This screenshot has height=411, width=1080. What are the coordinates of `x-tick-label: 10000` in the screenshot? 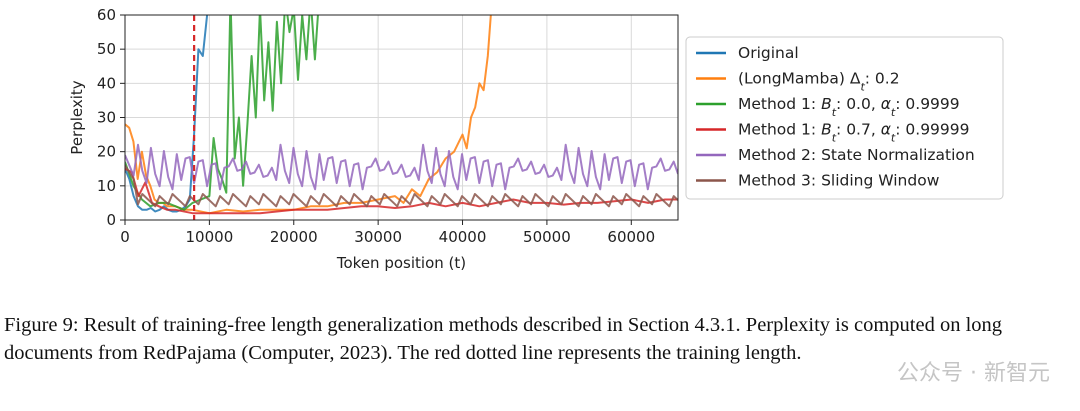 It's located at (210, 237).